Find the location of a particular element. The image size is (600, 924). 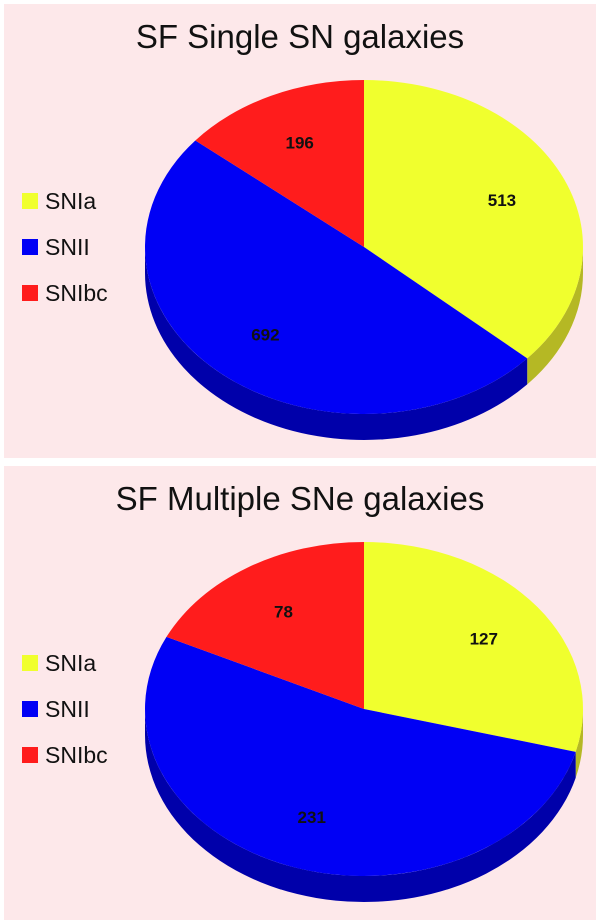

chart-title: SF Multiple SNe galaxies is located at coordinates (300, 498).